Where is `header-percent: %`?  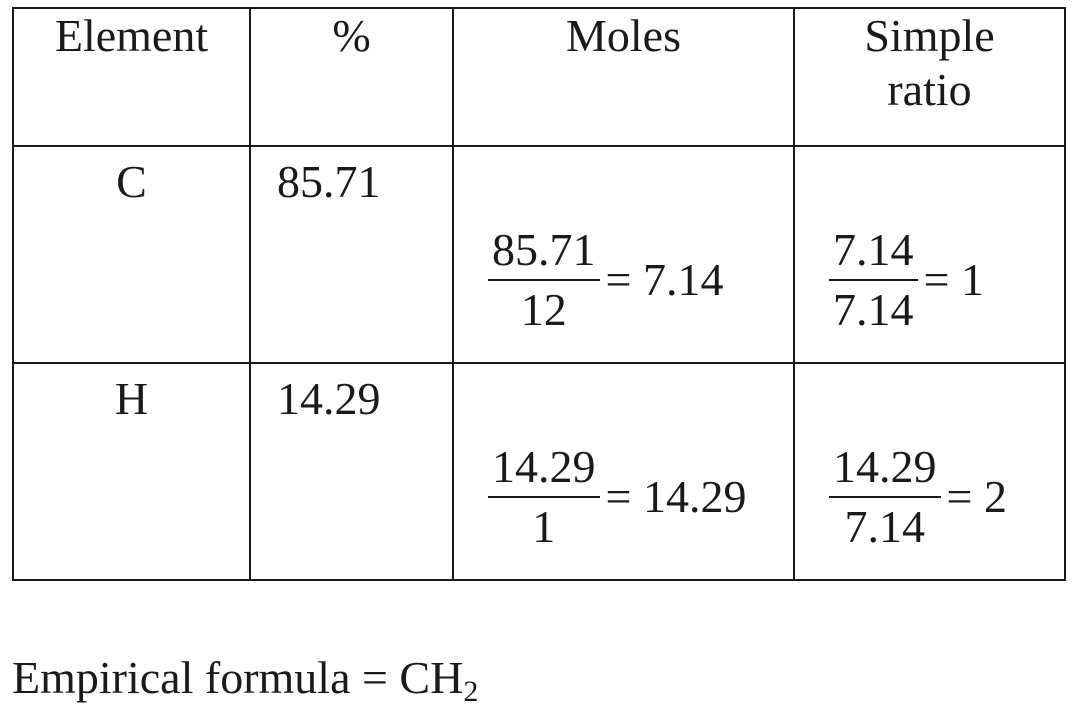
header-percent: % is located at coordinates (351, 77).